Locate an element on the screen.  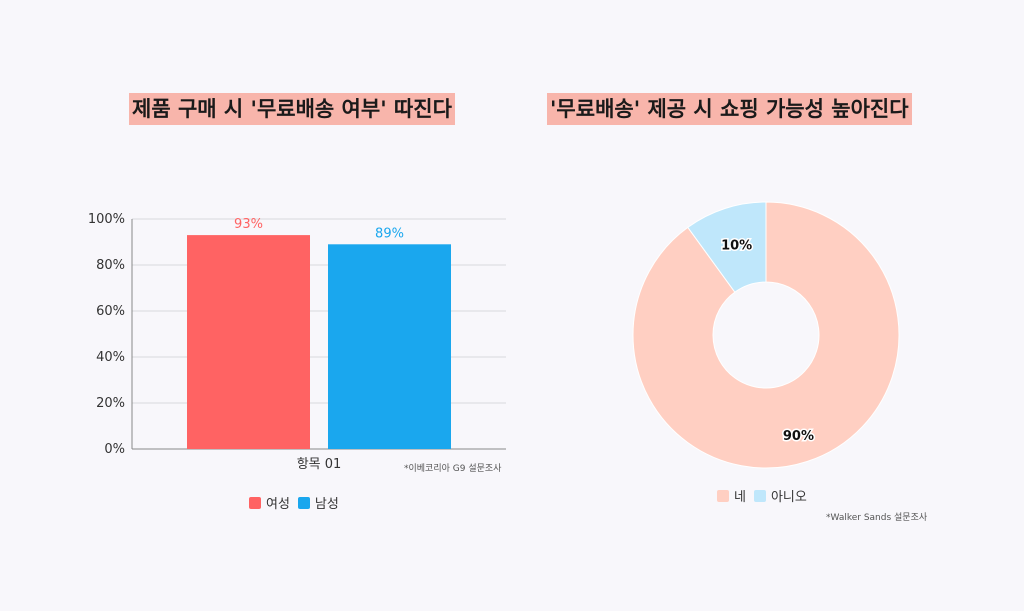
bar-female is located at coordinates (248, 342).